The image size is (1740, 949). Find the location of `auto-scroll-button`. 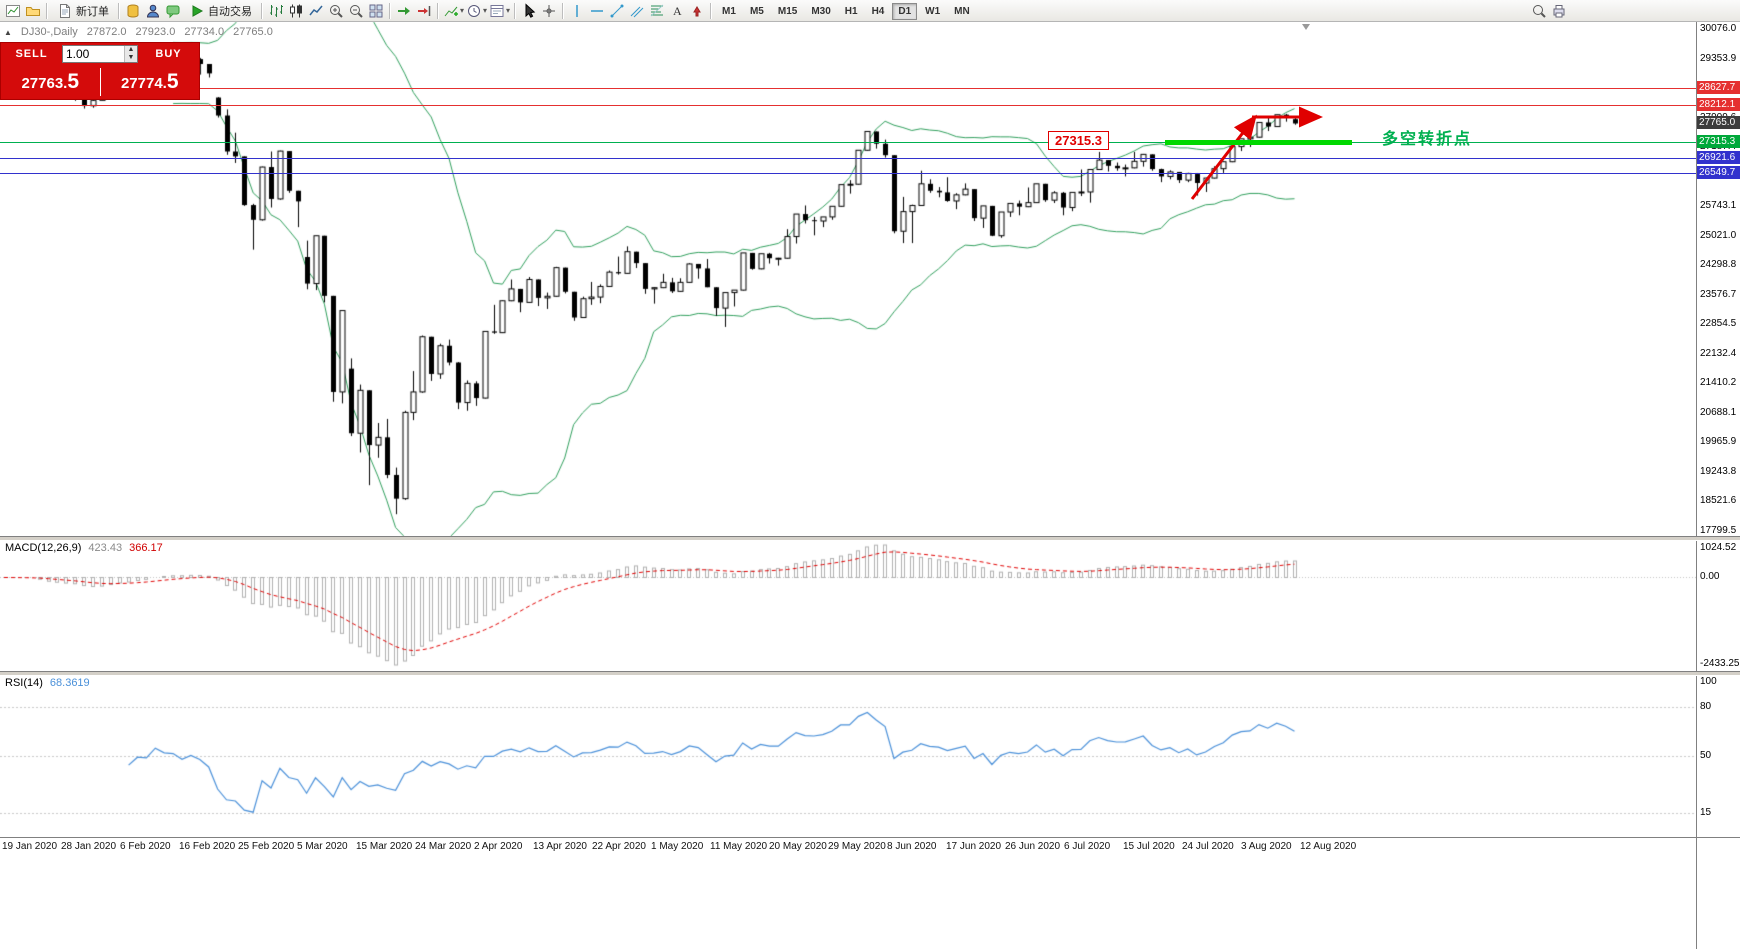

auto-scroll-button is located at coordinates (404, 11).